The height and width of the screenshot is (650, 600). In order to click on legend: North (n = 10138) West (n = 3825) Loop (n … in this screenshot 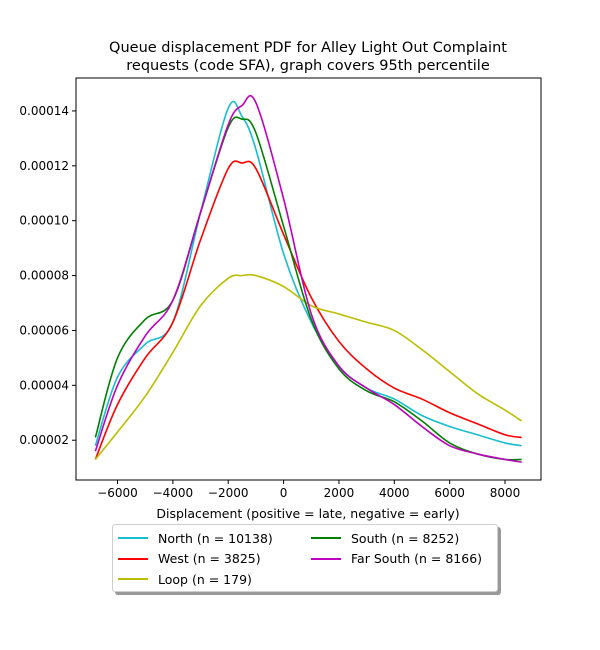, I will do `click(305, 558)`.